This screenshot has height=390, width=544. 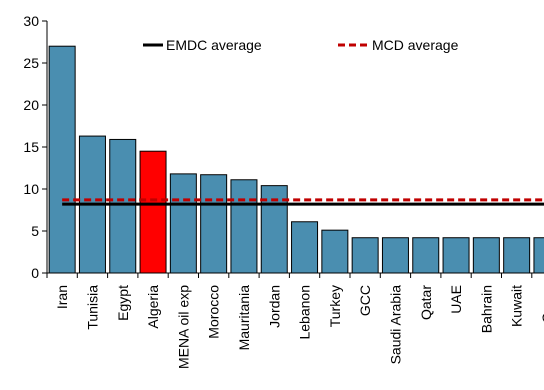 What do you see at coordinates (31, 105) in the screenshot?
I see `y-tick-label: 20` at bounding box center [31, 105].